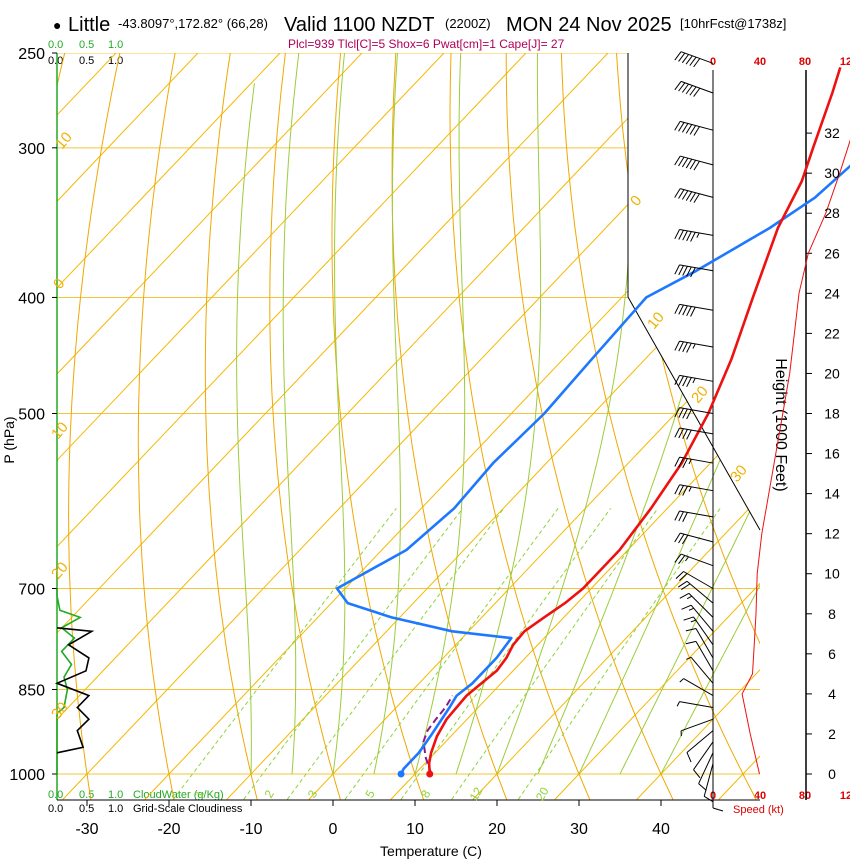 This screenshot has height=860, width=850. I want to click on station-name: Little, so click(89, 25).